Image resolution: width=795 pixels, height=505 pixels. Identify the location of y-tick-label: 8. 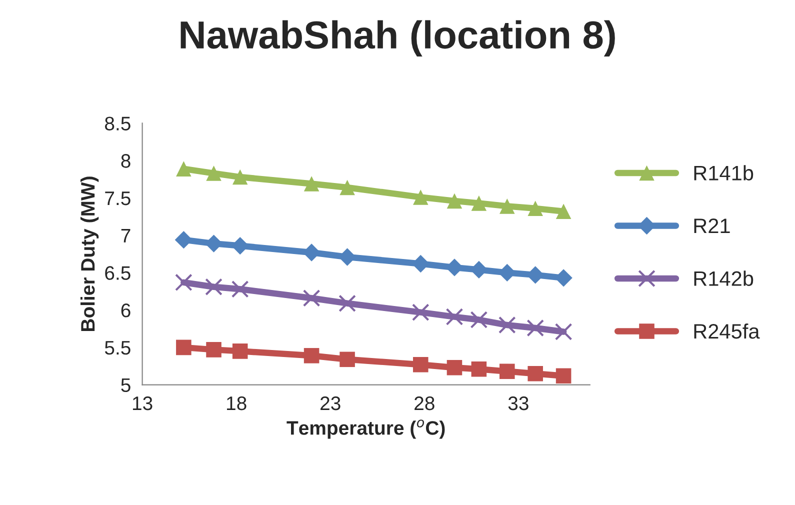
(125, 161).